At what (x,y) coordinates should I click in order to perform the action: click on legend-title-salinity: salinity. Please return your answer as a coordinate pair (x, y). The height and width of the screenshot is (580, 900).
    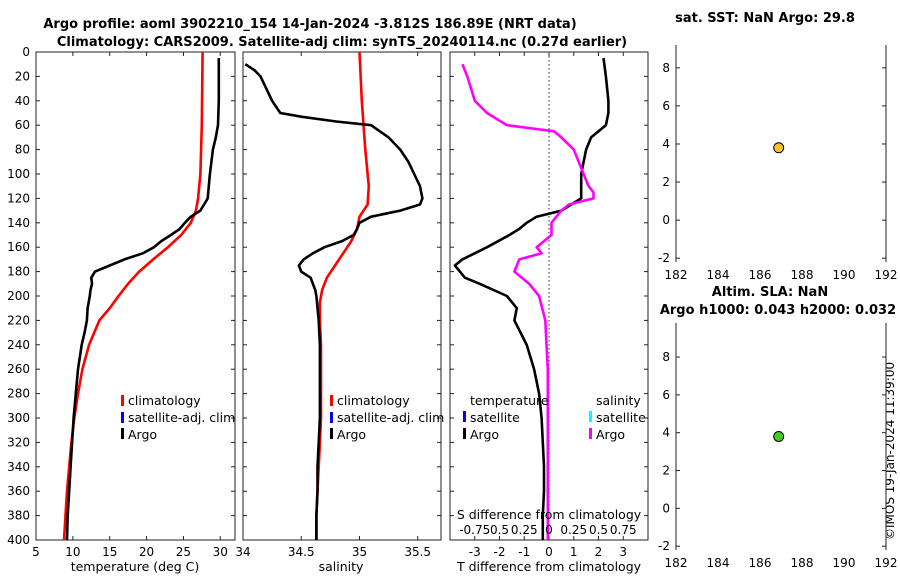
    Looking at the image, I should click on (618, 400).